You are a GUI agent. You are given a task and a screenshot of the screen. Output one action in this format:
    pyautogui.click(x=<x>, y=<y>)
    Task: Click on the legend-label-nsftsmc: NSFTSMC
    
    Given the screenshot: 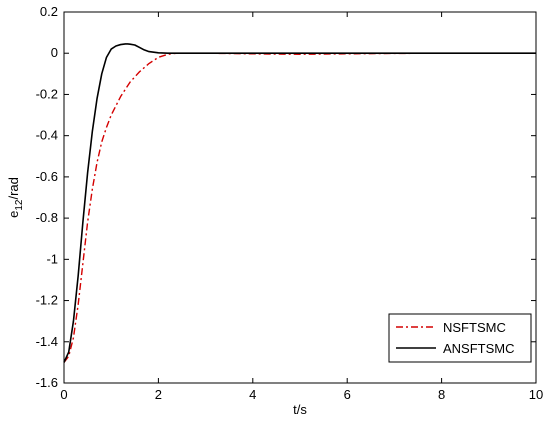 What is the action you would take?
    pyautogui.click(x=474, y=327)
    